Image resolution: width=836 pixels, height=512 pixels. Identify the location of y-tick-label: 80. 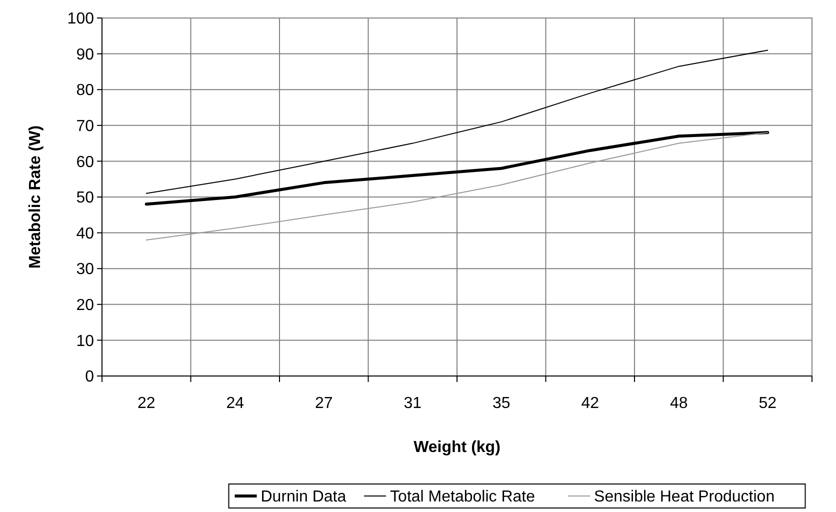
(85, 91).